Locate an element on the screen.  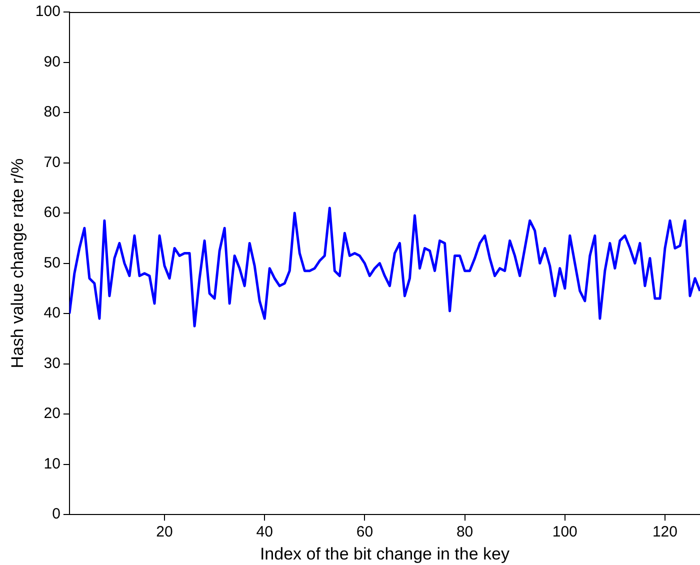
x-tick-label: 60 is located at coordinates (365, 532).